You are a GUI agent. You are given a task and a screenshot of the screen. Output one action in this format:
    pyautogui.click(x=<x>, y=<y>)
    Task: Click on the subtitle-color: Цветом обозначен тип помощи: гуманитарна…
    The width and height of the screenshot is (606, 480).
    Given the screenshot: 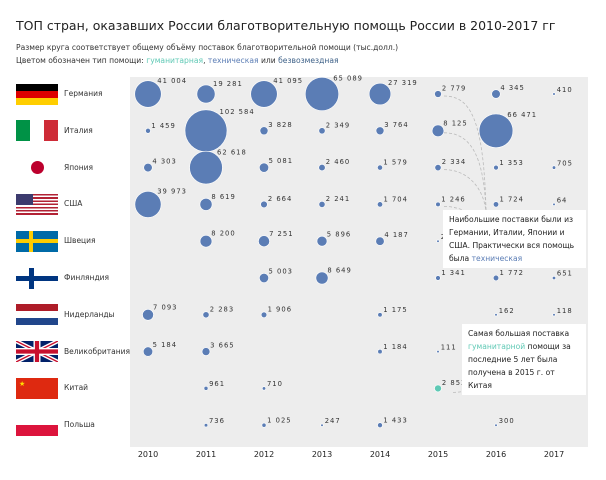 What is the action you would take?
    pyautogui.click(x=177, y=60)
    